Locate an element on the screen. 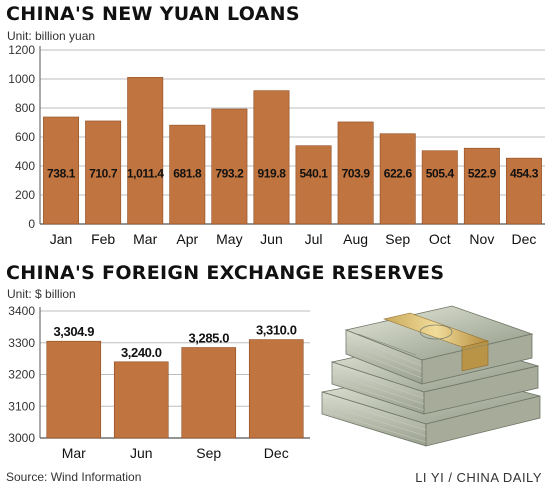  data-label: 1,011.4 is located at coordinates (145, 174).